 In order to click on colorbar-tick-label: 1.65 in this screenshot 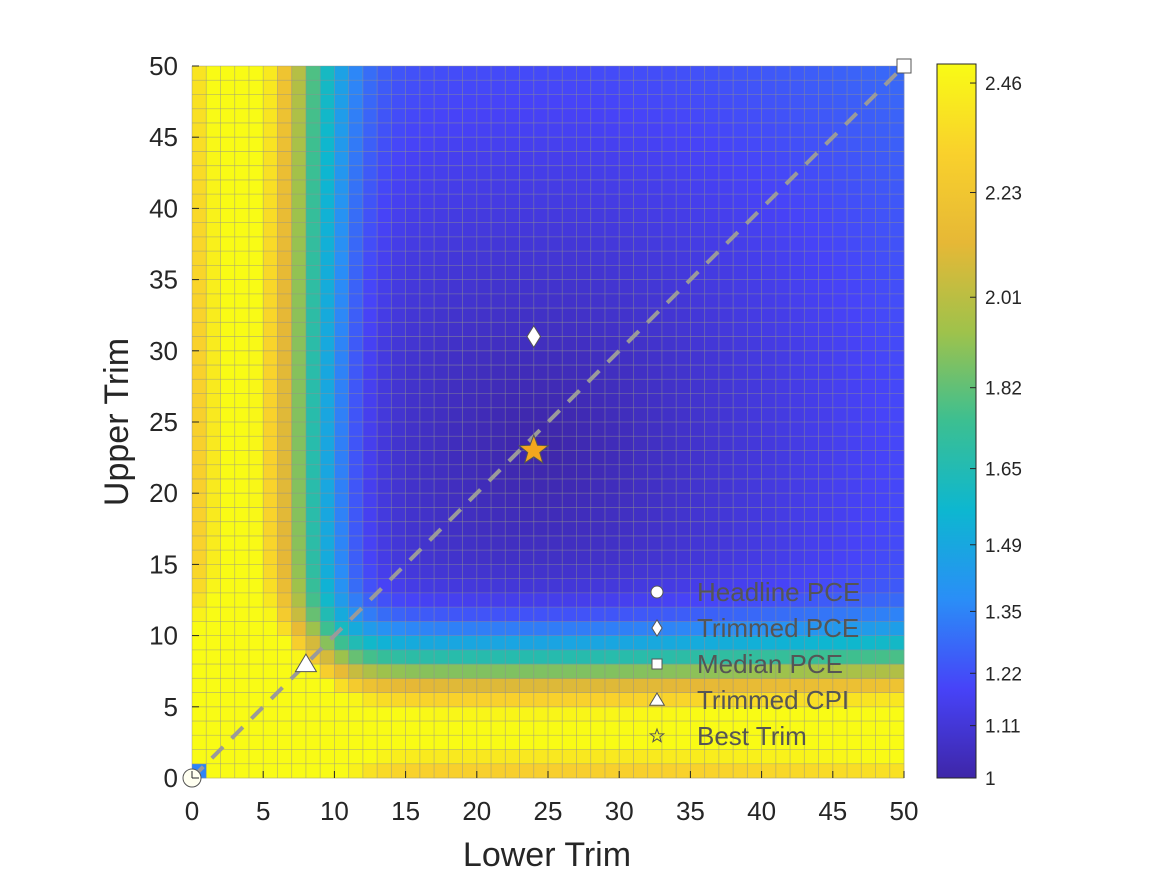, I will do `click(1003, 470)`.